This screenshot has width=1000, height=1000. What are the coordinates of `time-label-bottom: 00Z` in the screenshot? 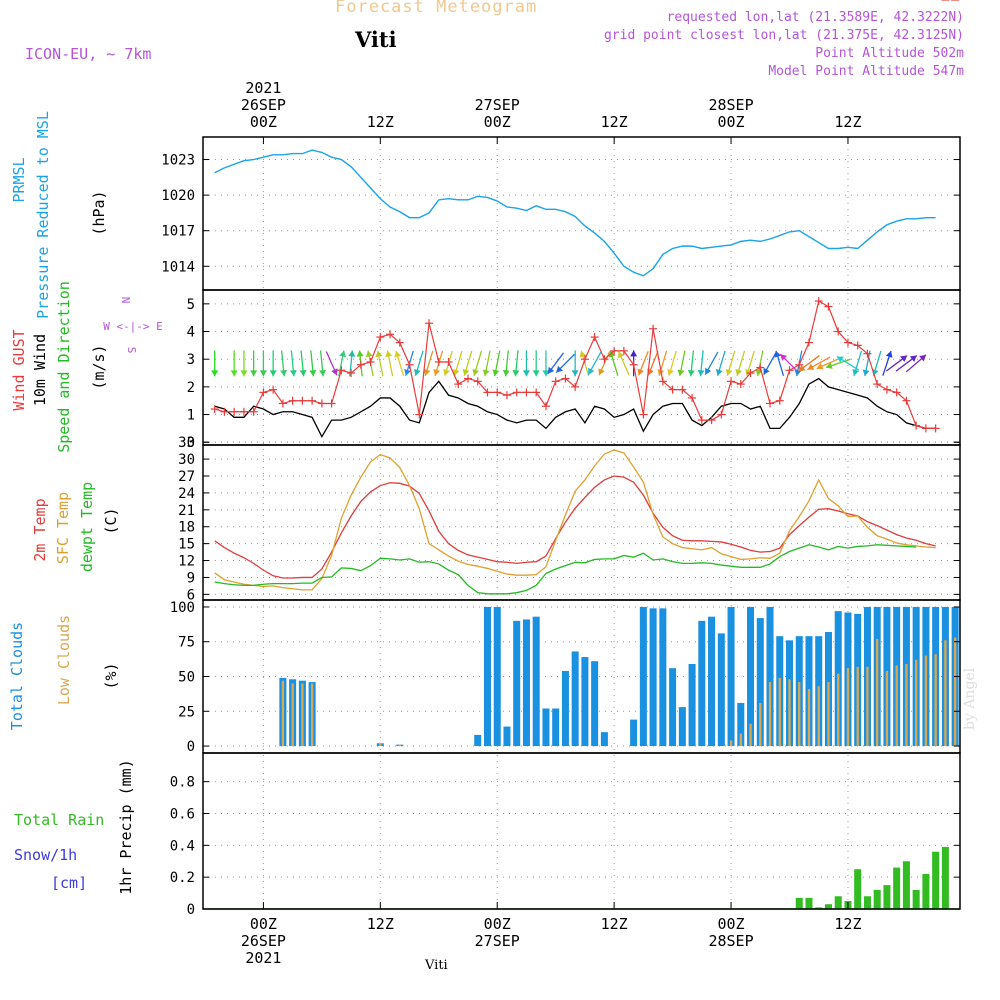 It's located at (497, 924).